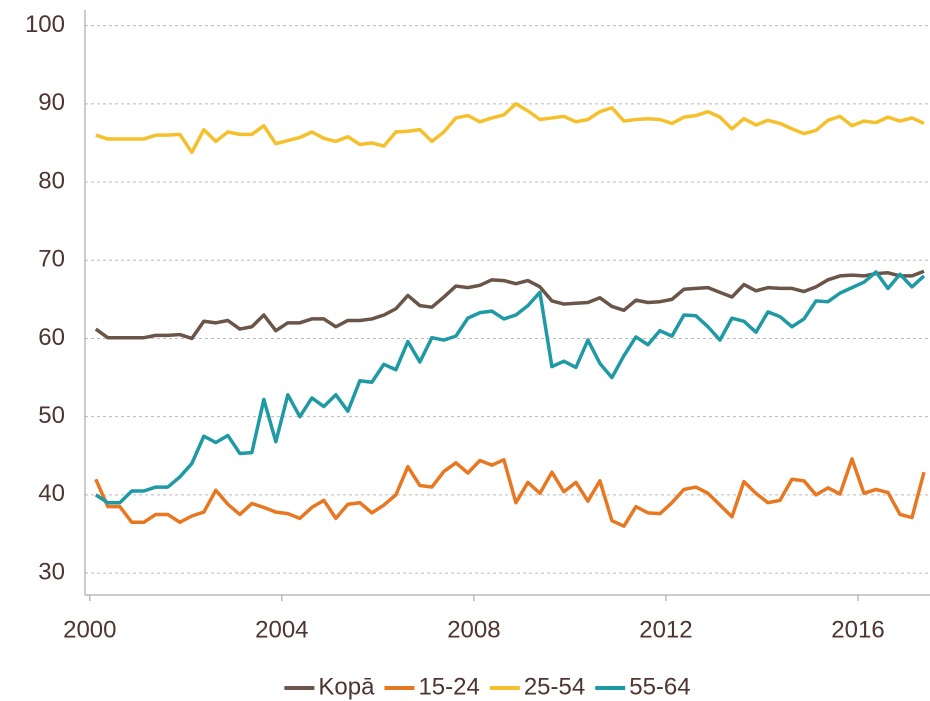 Image resolution: width=930 pixels, height=701 pixels. What do you see at coordinates (45, 24) in the screenshot?
I see `y-tick-label: 100` at bounding box center [45, 24].